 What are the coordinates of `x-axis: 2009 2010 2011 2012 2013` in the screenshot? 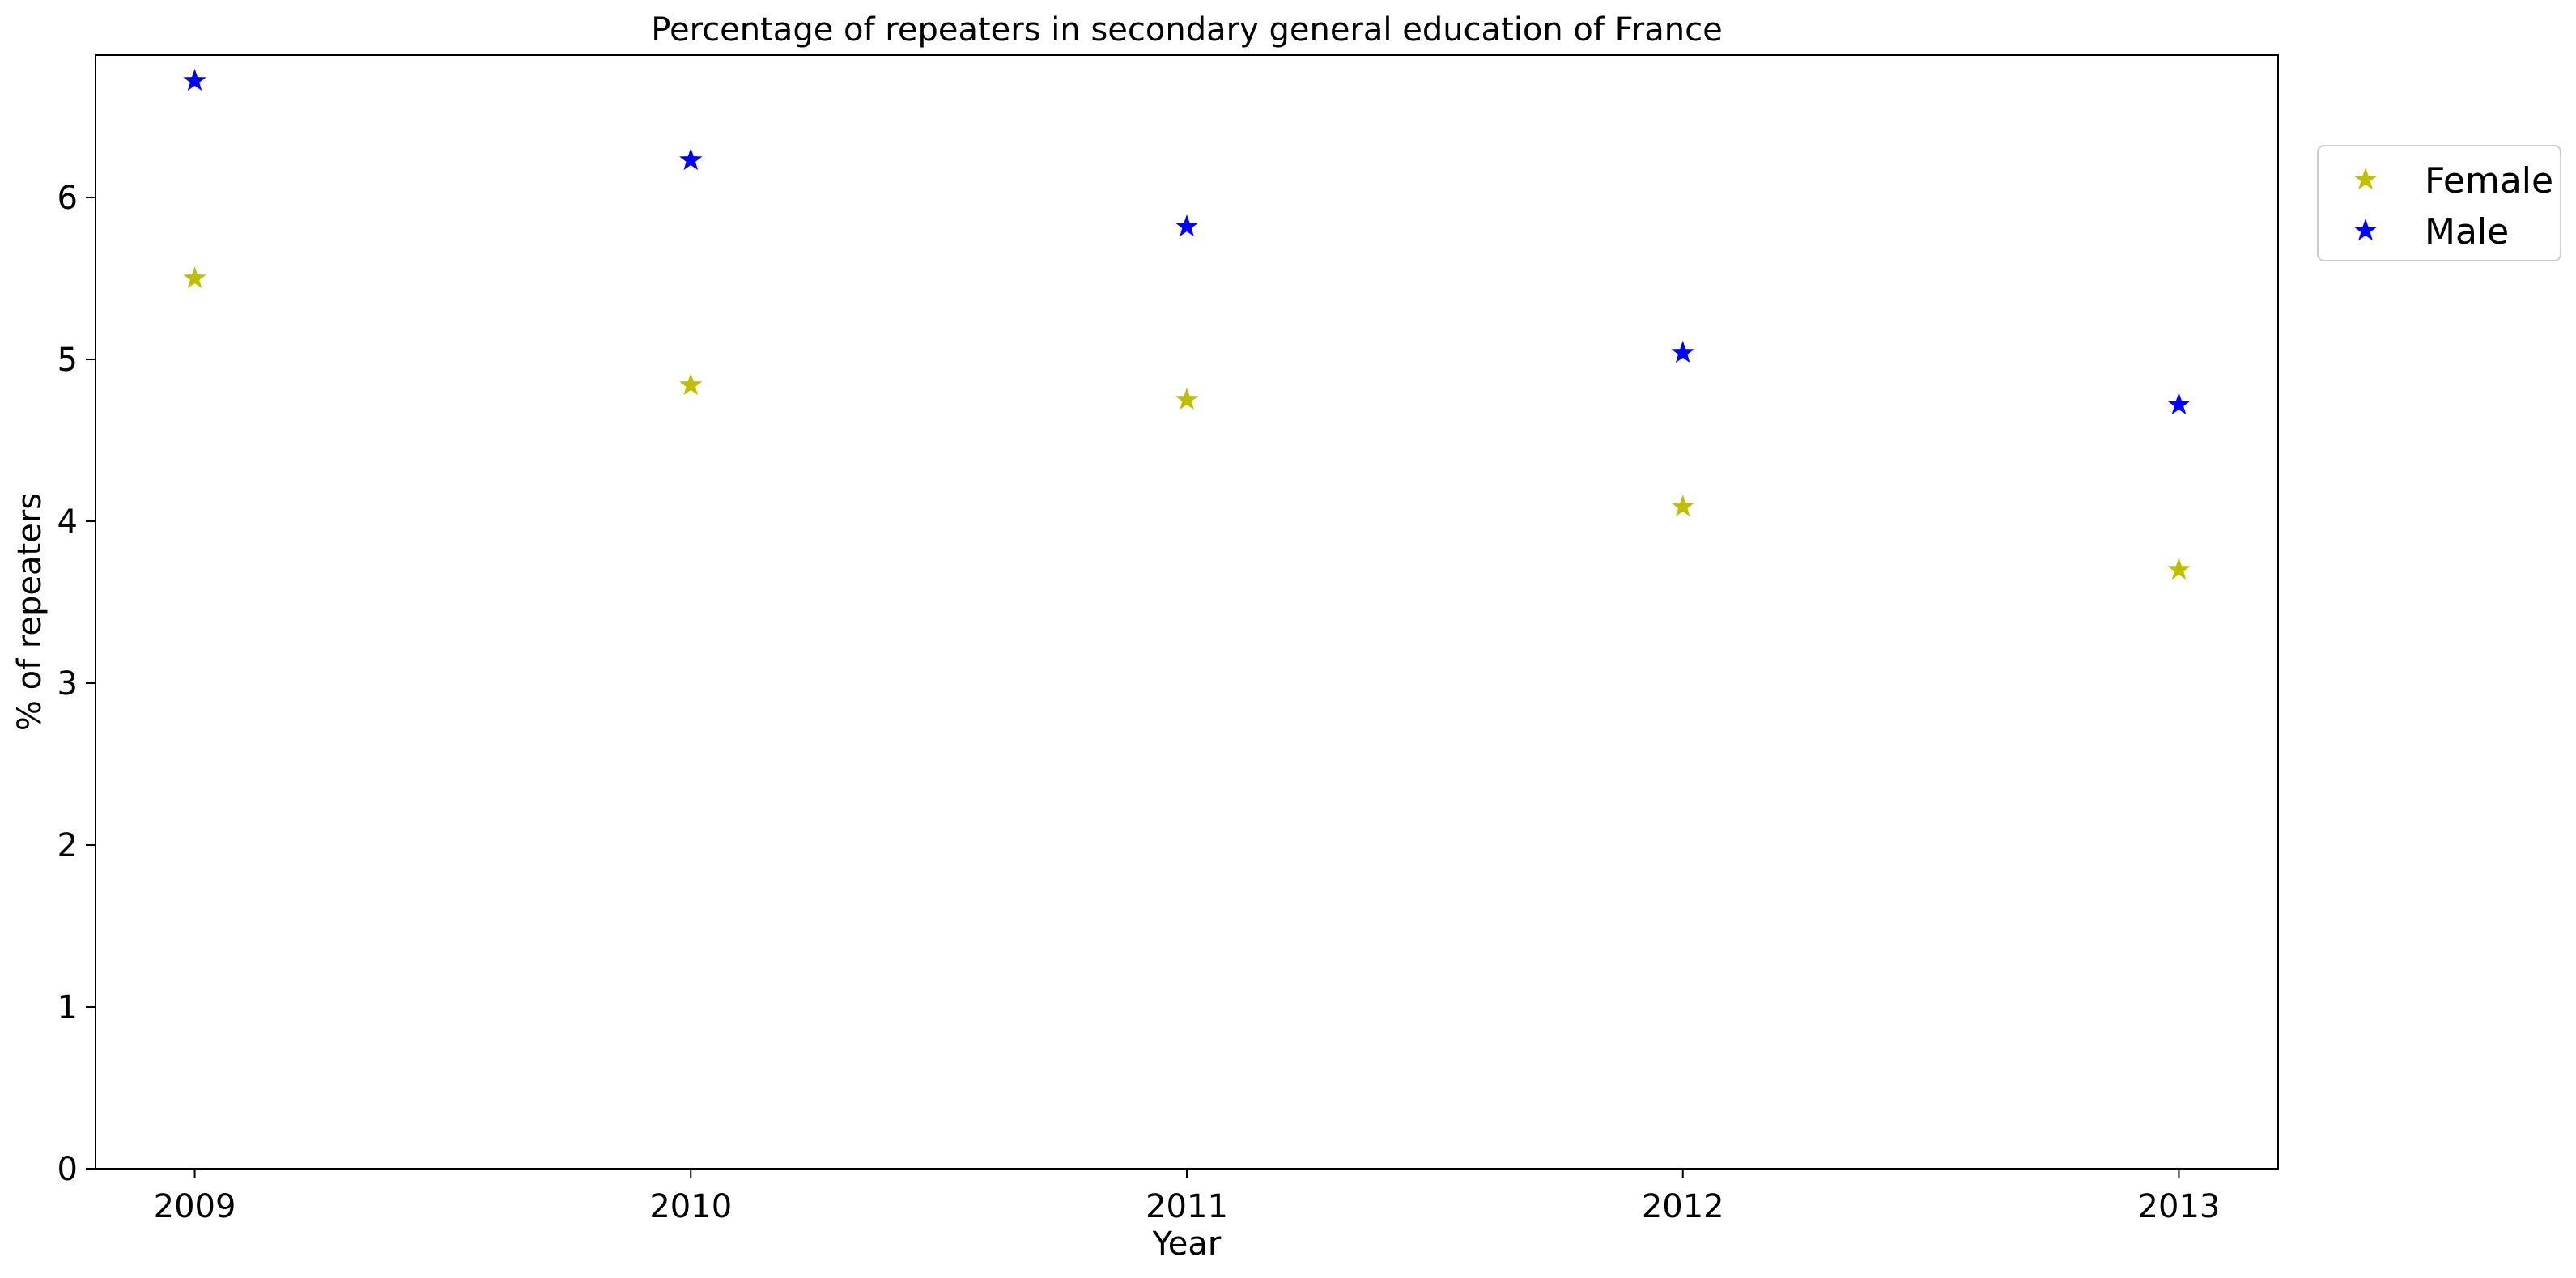 It's located at (1187, 1197).